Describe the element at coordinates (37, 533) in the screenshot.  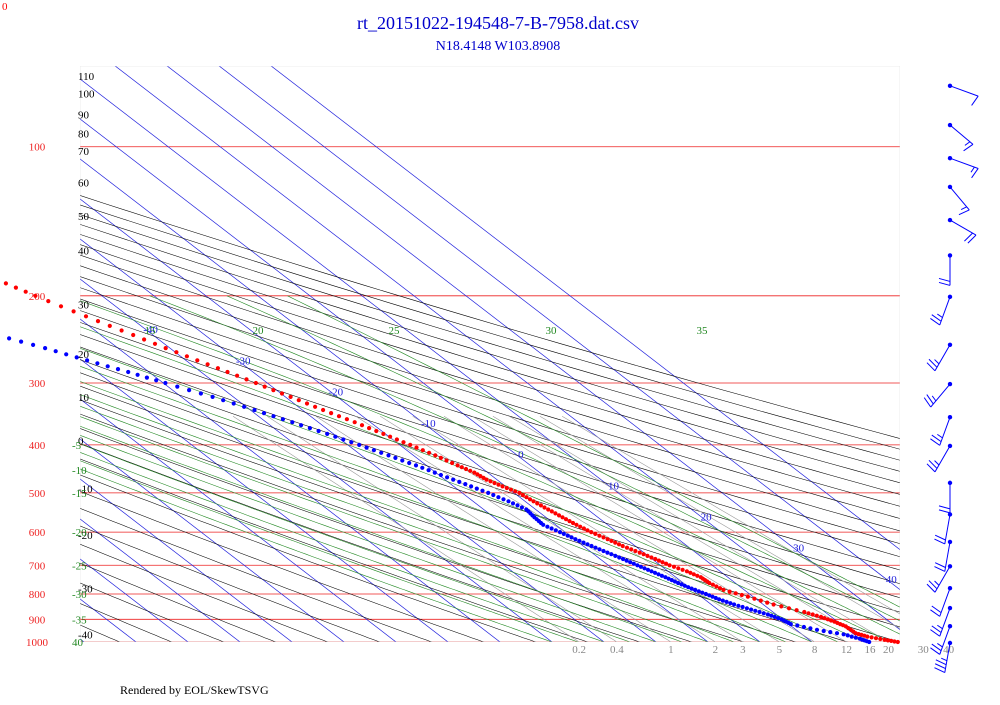
I see `pressure-tick-label: 600` at that location.